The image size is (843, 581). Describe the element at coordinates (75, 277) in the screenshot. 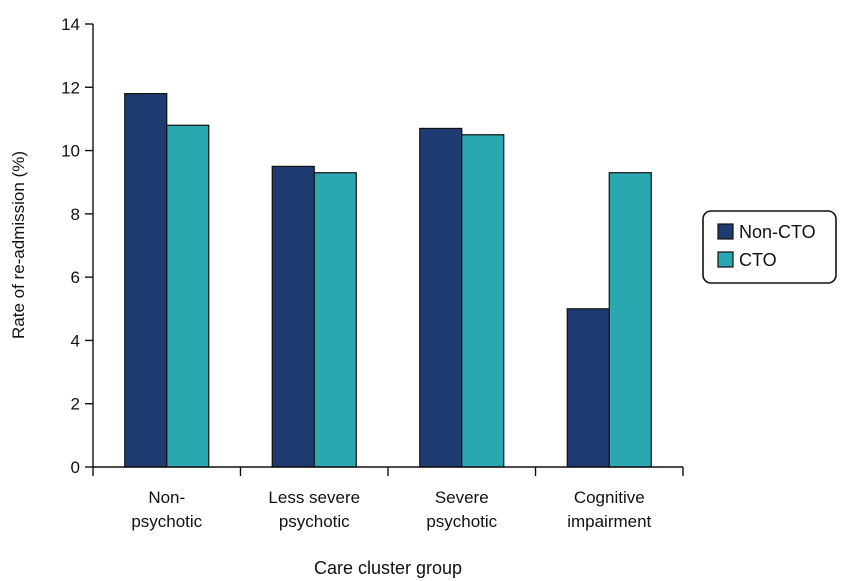

I see `y-tick-label: 6` at that location.